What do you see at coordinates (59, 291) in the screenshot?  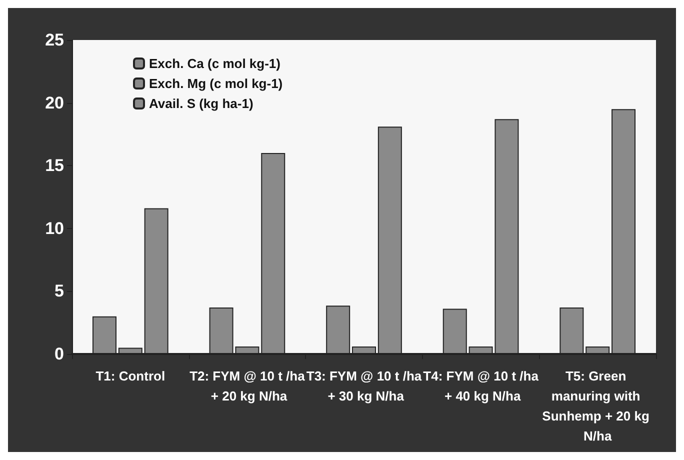 I see `y-tick-label: 5` at bounding box center [59, 291].